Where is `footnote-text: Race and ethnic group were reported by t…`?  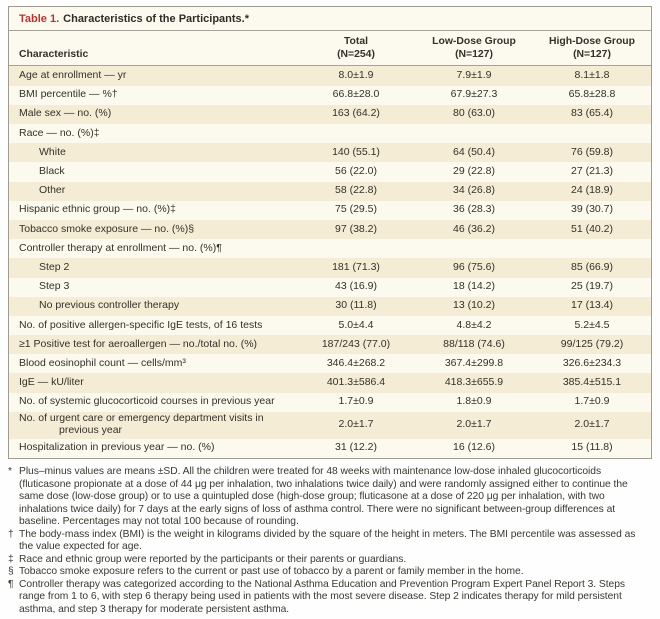 footnote-text: Race and ethnic group were reported by t… is located at coordinates (213, 559).